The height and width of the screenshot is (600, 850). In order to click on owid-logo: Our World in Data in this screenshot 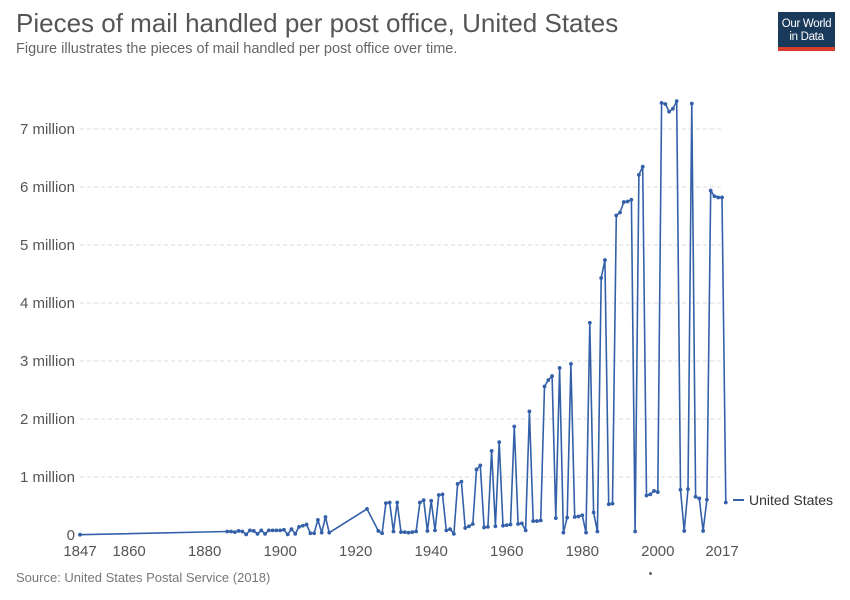, I will do `click(806, 31)`.